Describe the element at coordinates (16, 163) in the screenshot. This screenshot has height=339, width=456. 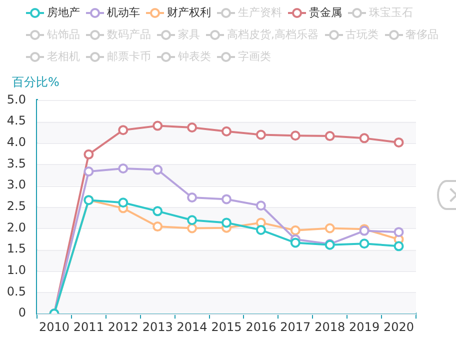
I see `y-tick-label: 3.5` at that location.